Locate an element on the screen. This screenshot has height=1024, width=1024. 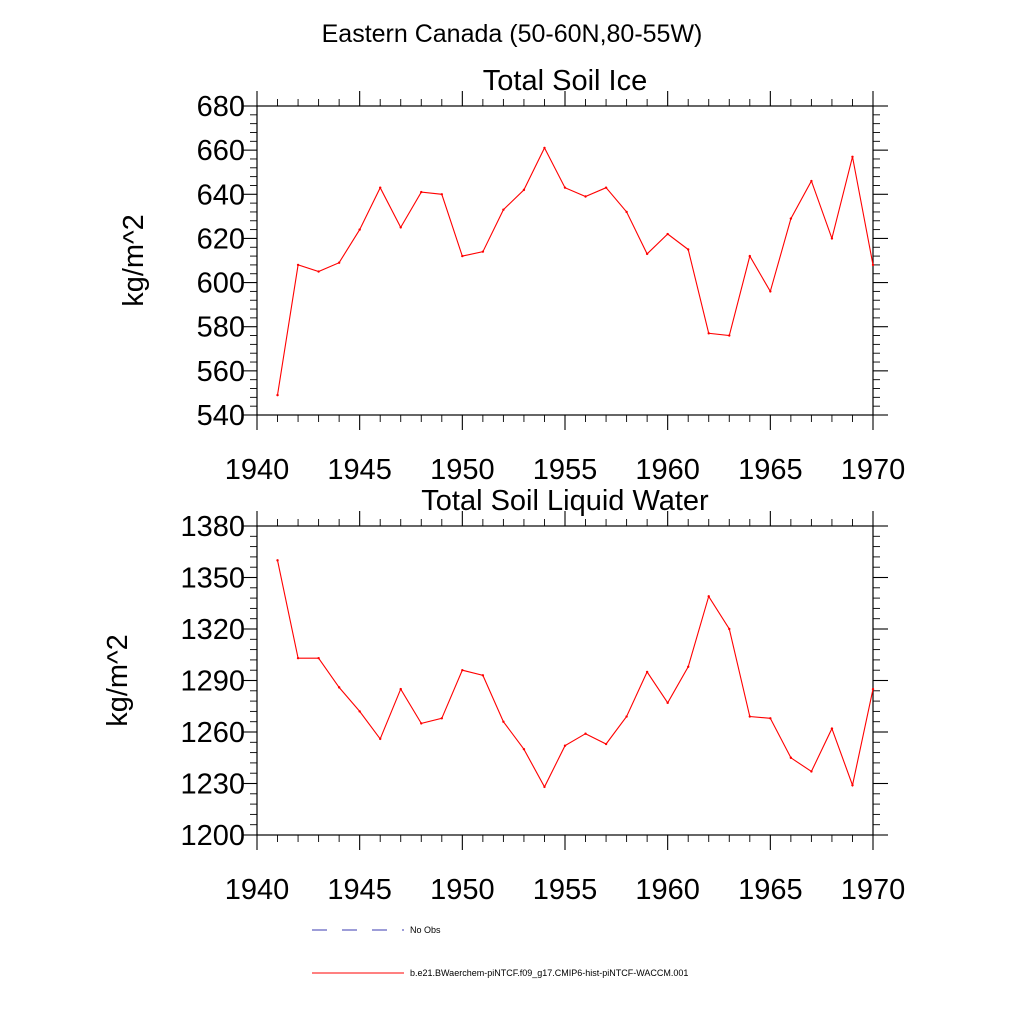
y-tick-label: 1320 is located at coordinates (212, 630).